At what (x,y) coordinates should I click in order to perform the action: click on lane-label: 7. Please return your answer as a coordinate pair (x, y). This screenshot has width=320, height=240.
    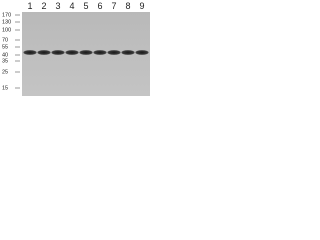
    Looking at the image, I should click on (113, 6).